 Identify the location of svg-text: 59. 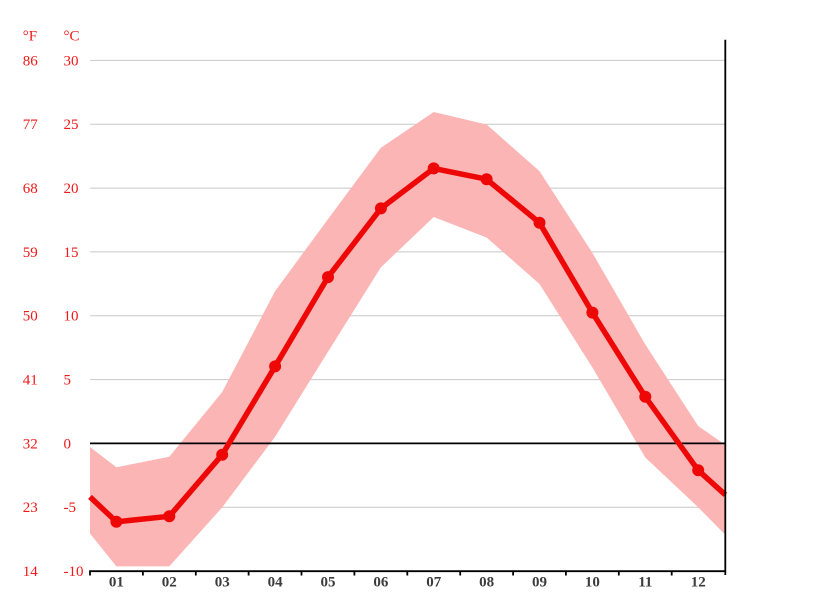
(30, 253).